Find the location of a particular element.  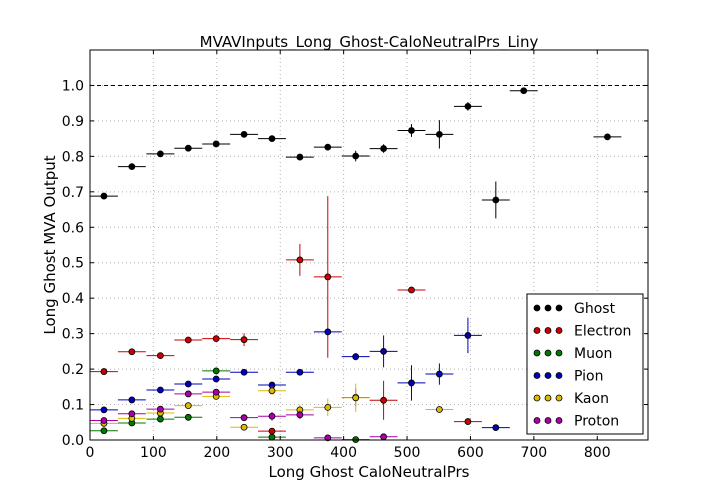

x-tick-label: 100 is located at coordinates (153, 453).